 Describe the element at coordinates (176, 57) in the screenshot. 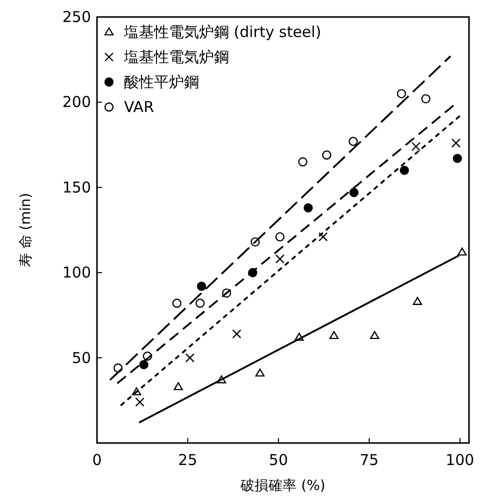

I see `legend-label: 塩基性電気炉鋼` at that location.